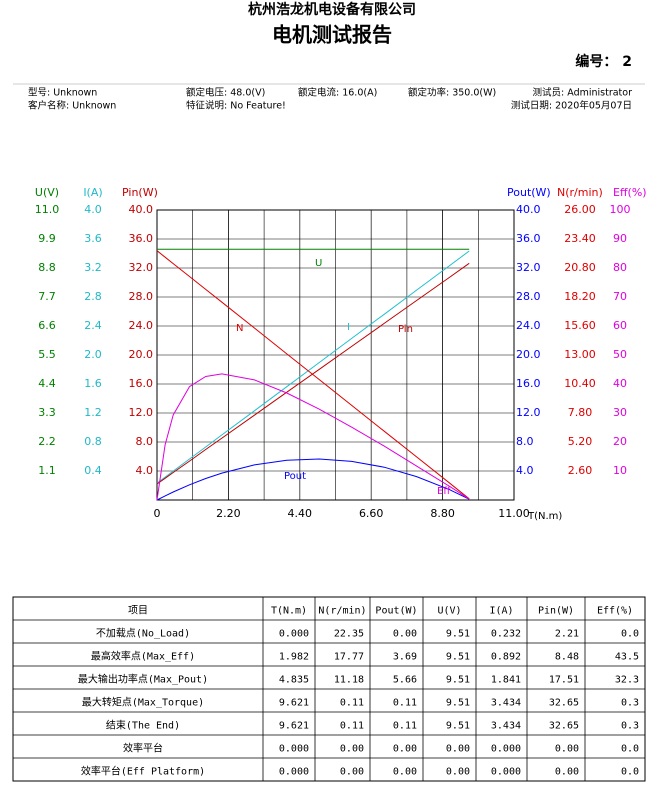 This screenshot has width=665, height=785. I want to click on series-label: N, so click(239, 328).